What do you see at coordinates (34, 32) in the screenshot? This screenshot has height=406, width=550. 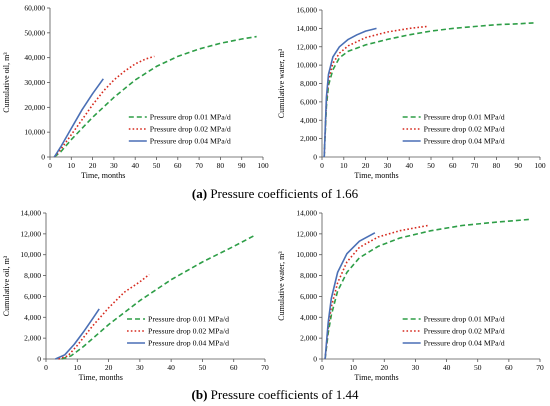 I see `y-tick-label: 50,000` at bounding box center [34, 32].